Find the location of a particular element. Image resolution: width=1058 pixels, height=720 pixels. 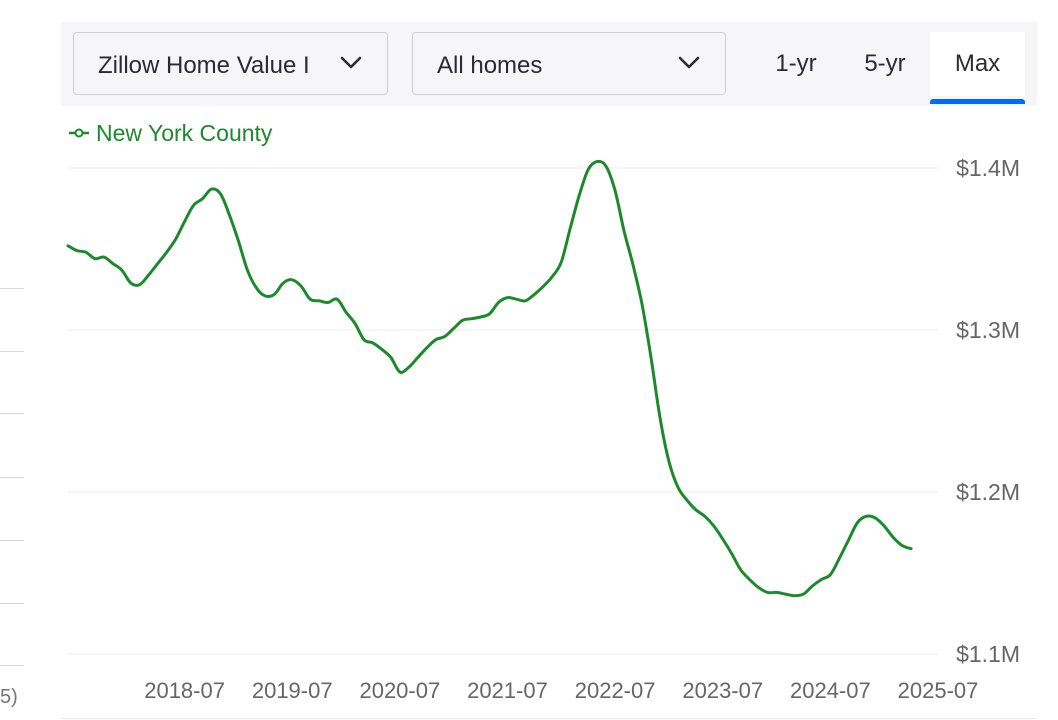

tab-5-yr-label: 5-yr is located at coordinates (885, 63).